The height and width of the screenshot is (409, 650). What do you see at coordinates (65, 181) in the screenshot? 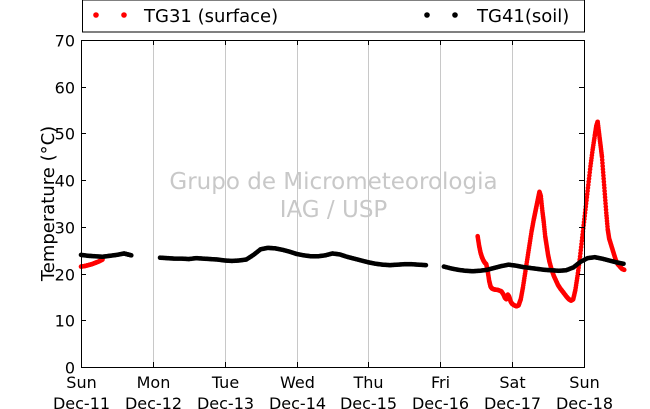
I see `y-tick-label: 40` at bounding box center [65, 181].